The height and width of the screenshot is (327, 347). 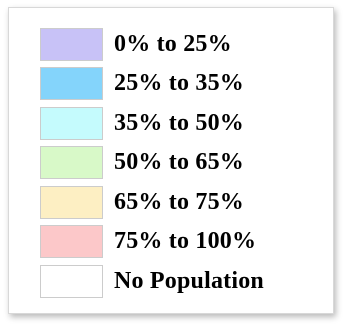 I want to click on legend-item-50-65: 50% to 65%, so click(x=142, y=162).